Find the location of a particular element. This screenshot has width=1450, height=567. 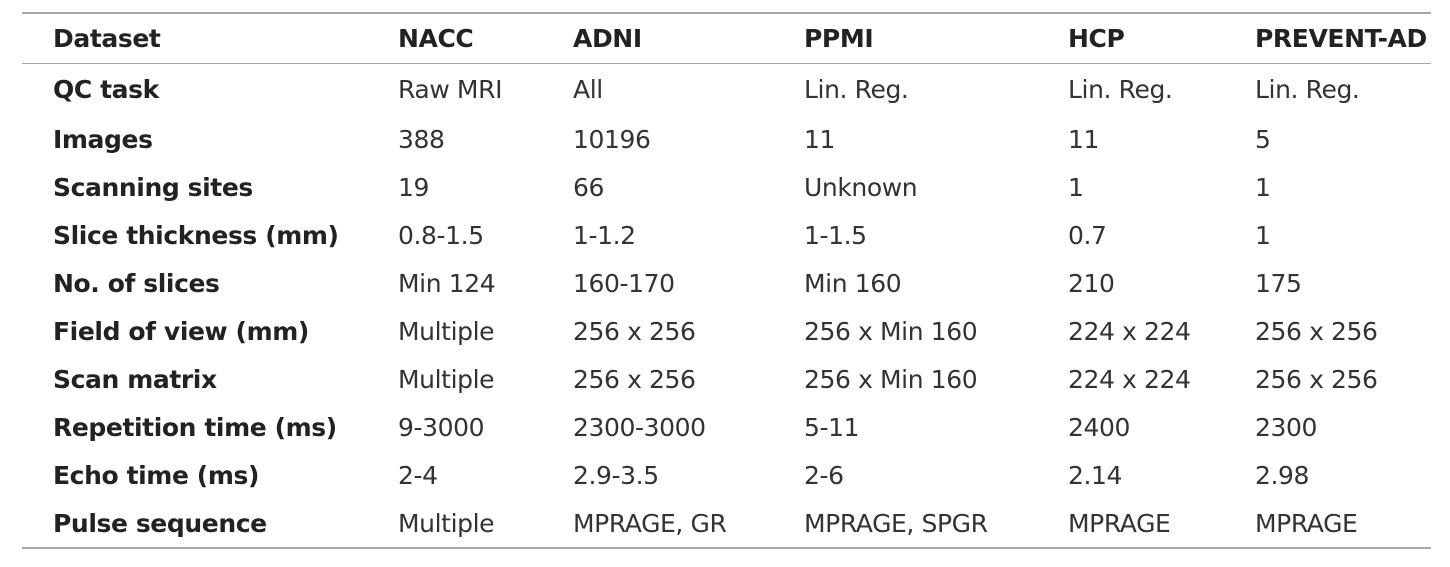

header-ppmi: PPMI is located at coordinates (839, 38).